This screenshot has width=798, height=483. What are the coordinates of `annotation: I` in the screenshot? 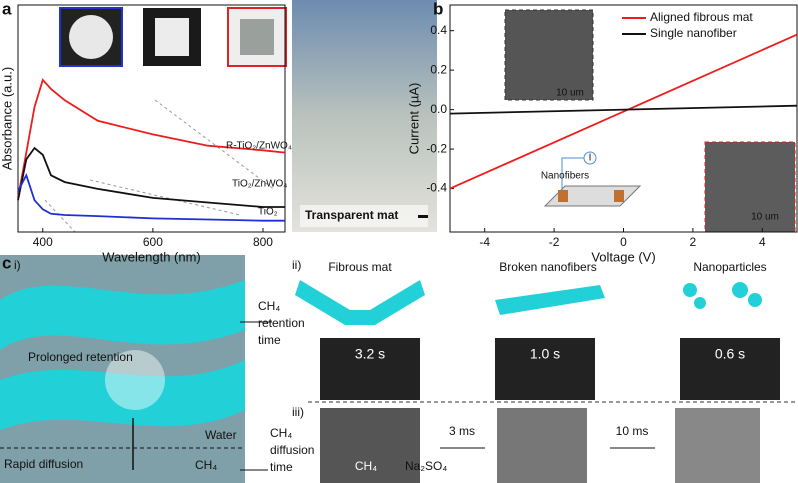 It's located at (590, 158).